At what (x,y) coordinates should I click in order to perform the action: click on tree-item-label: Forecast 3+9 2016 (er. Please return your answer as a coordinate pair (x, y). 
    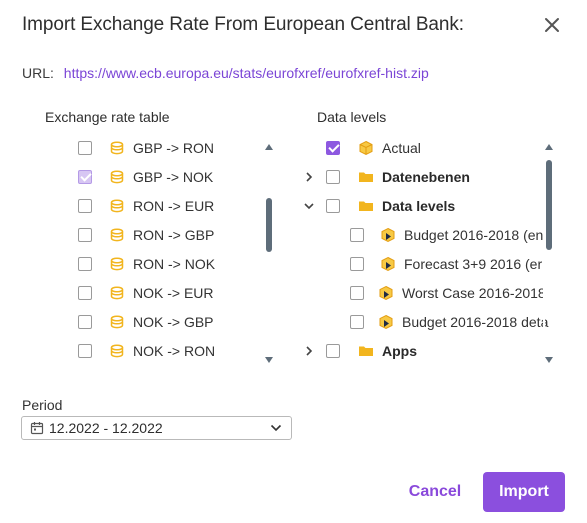
    Looking at the image, I should click on (473, 263).